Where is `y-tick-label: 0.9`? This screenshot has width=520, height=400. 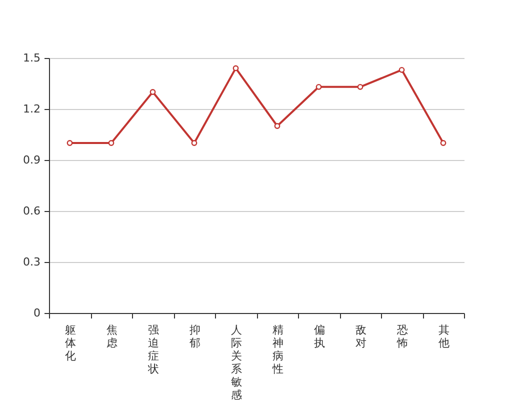 y-tick-label: 0.9 is located at coordinates (31, 160).